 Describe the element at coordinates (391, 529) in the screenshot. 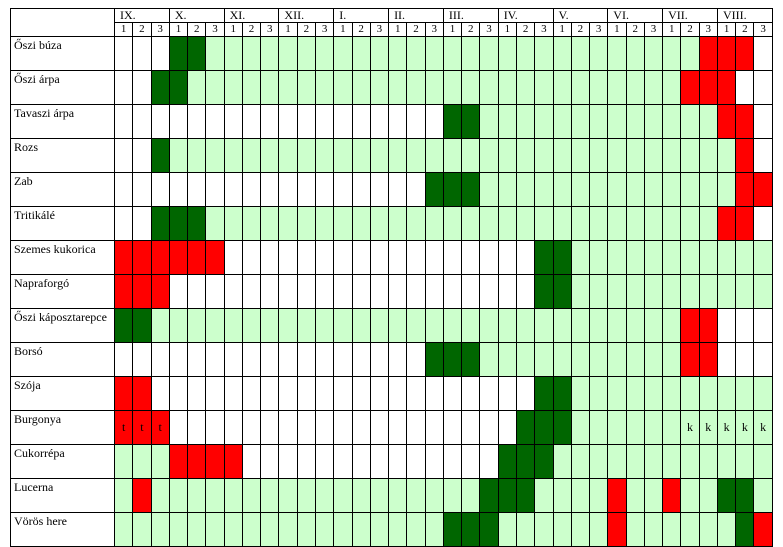

I see `crop-row: Vörös here` at that location.